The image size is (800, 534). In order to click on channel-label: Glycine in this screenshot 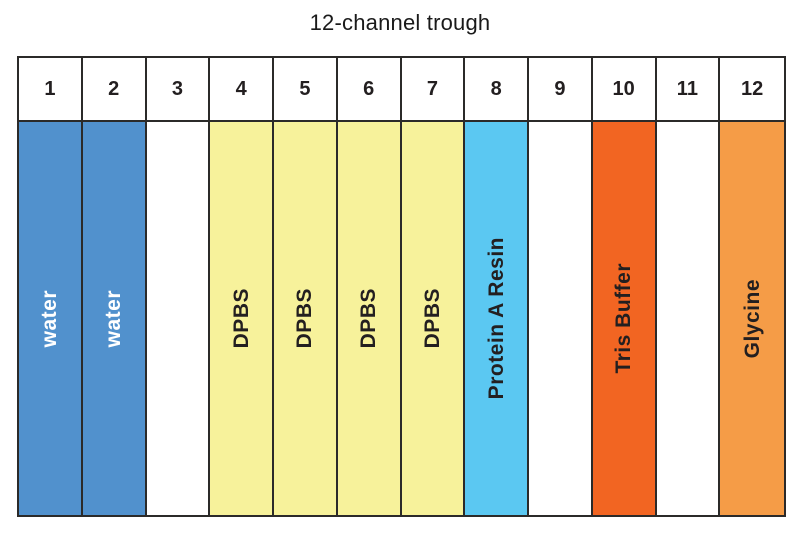, I will do `click(752, 318)`.